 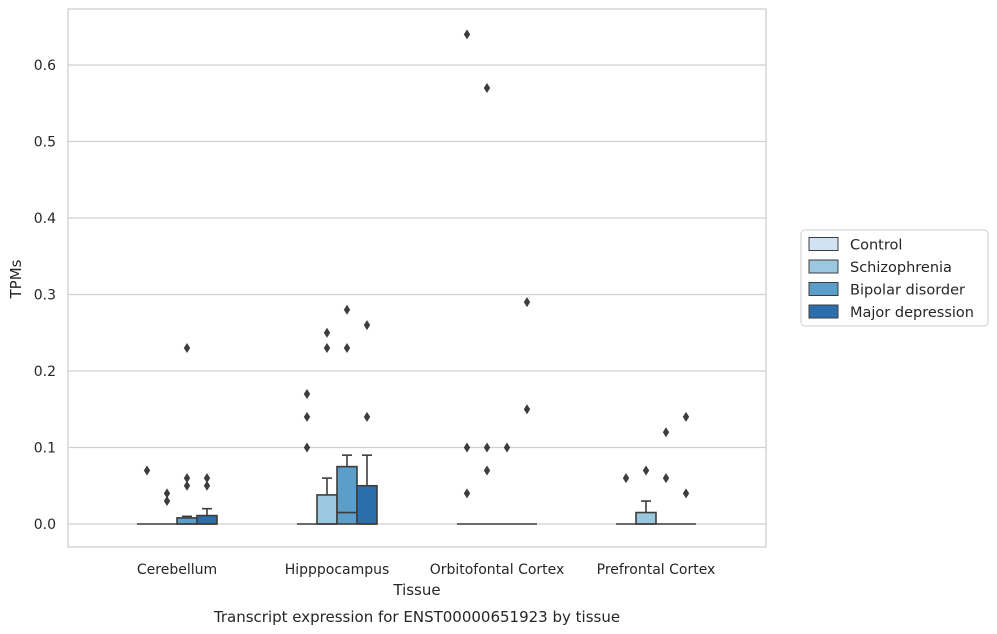 What do you see at coordinates (416, 489) in the screenshot?
I see `box-series` at bounding box center [416, 489].